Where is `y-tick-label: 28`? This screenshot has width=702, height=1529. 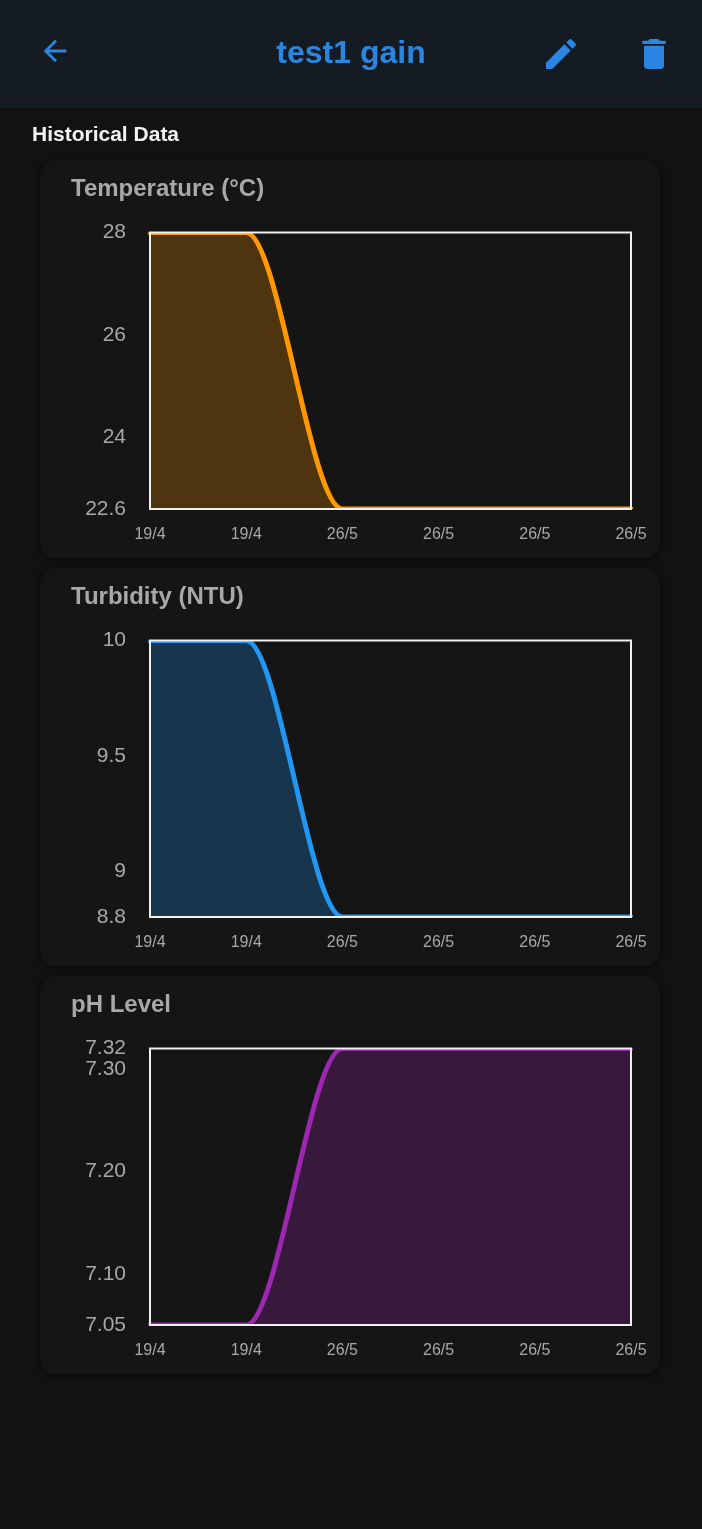 y-tick-label: 28 is located at coordinates (114, 231).